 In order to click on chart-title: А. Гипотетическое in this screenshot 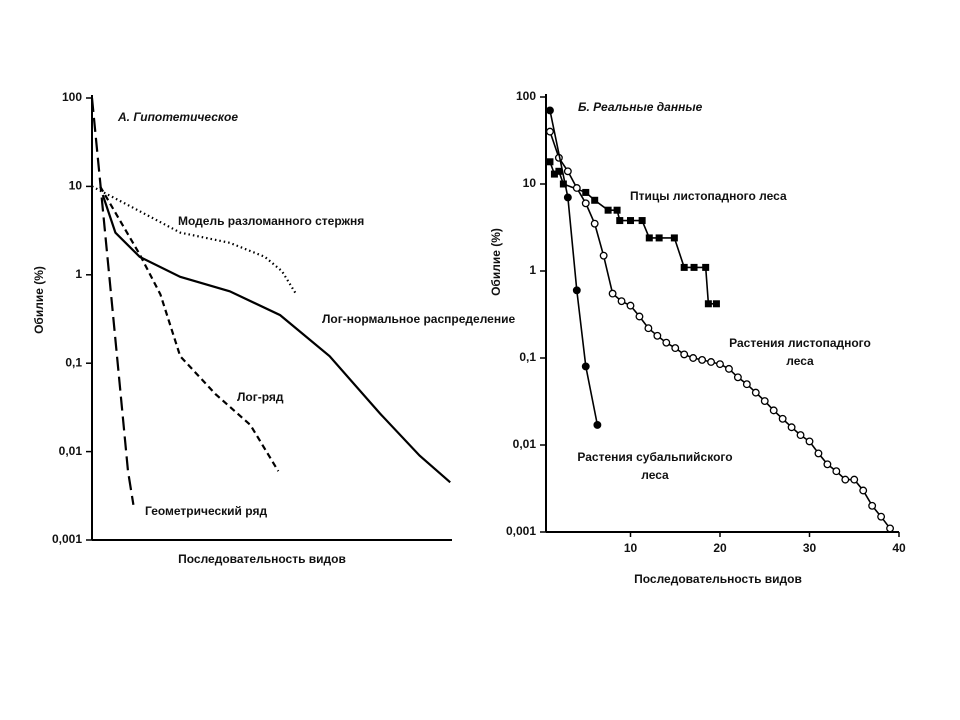, I will do `click(177, 117)`.